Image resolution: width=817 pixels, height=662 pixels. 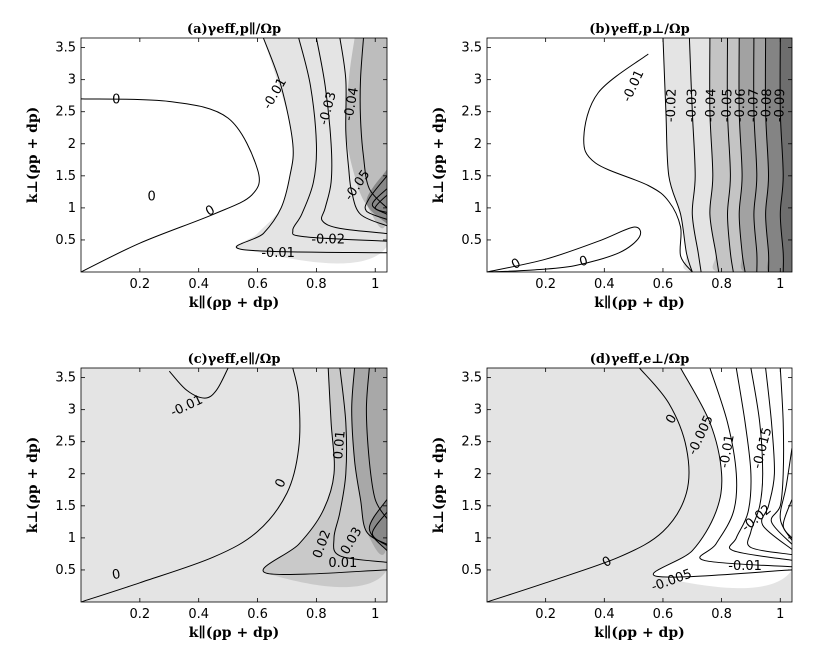 I want to click on contour-label-c-4: 0.01, so click(x=342, y=563).